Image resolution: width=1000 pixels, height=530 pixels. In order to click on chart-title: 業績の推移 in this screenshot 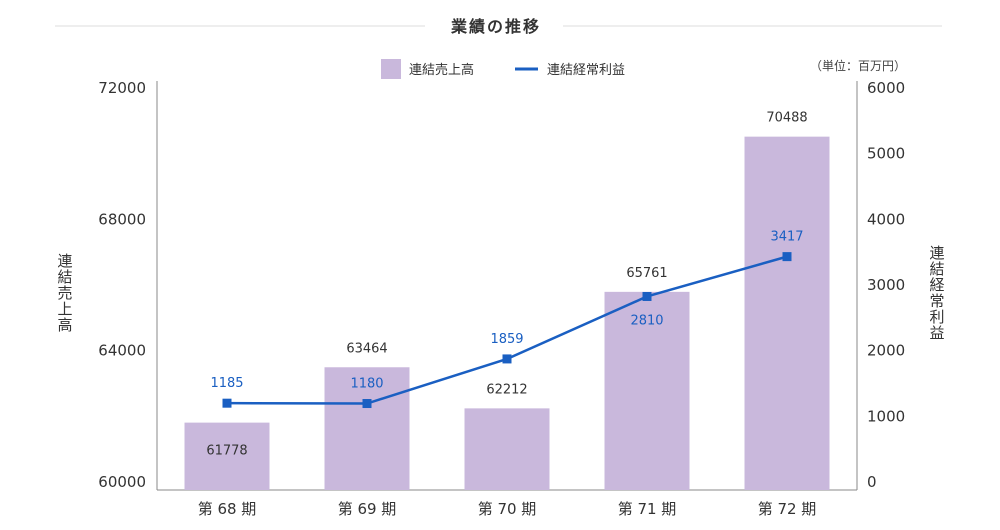, I will do `click(495, 26)`.